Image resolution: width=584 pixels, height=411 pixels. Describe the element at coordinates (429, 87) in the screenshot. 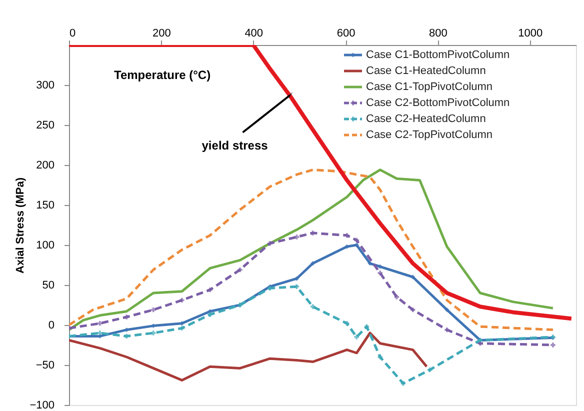

I see `legend-label: Case C1-TopPivotColumn` at that location.